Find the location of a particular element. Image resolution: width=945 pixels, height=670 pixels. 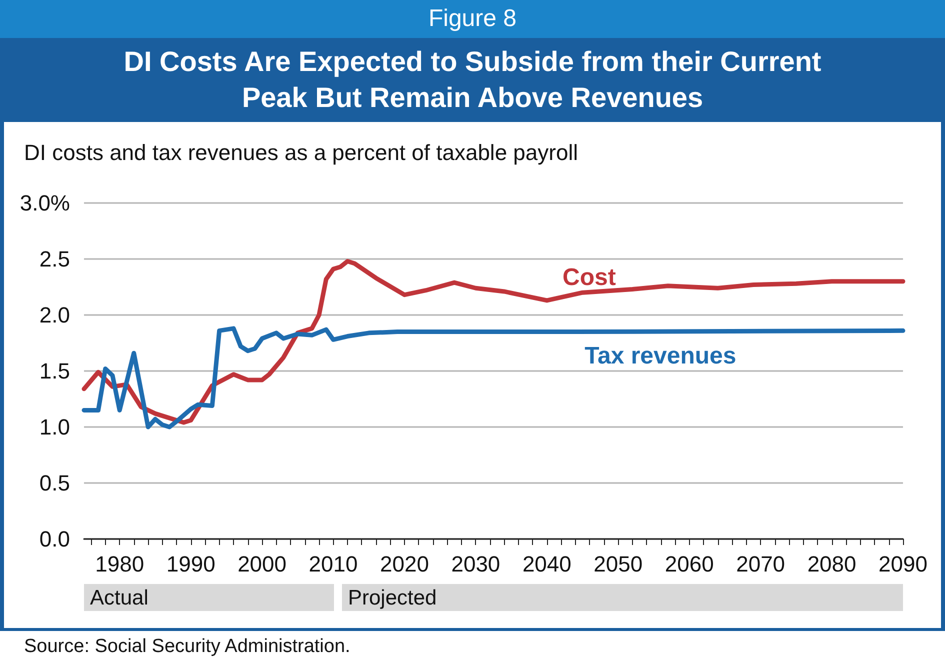

x-tick-label: 2060 is located at coordinates (689, 564).